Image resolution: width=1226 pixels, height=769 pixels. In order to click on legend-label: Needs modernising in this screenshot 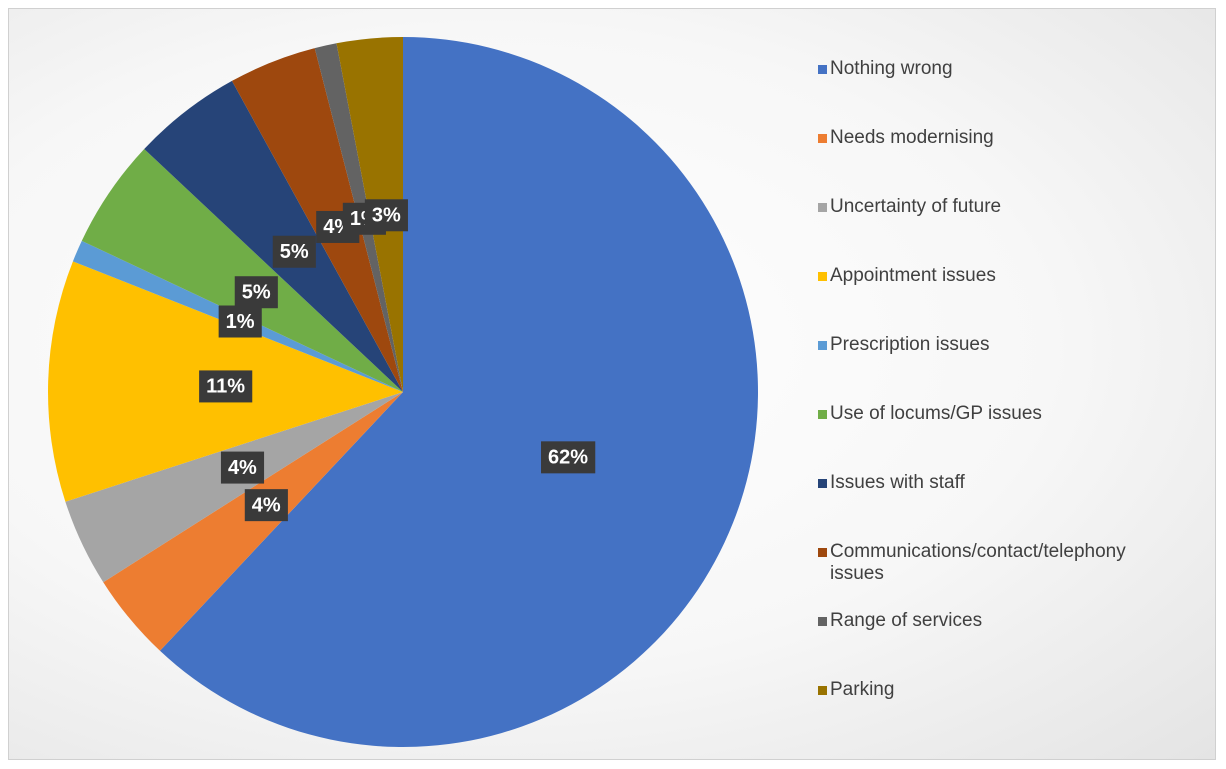, I will do `click(912, 137)`.